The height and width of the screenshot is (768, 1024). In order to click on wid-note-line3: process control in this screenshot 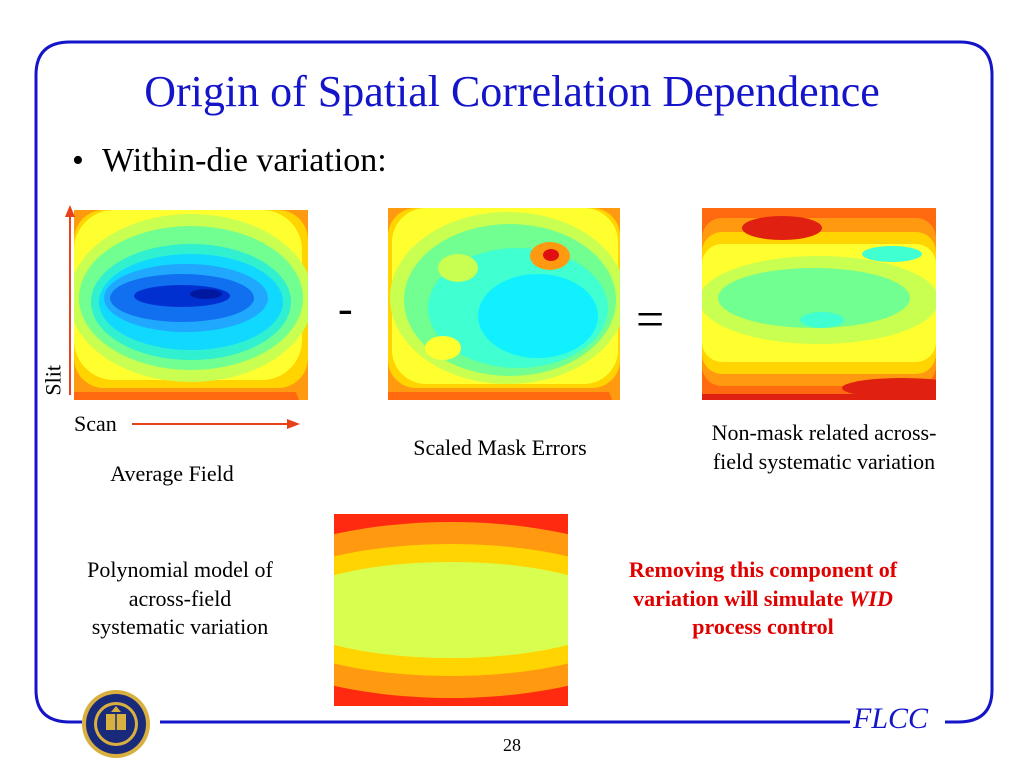, I will do `click(763, 627)`.